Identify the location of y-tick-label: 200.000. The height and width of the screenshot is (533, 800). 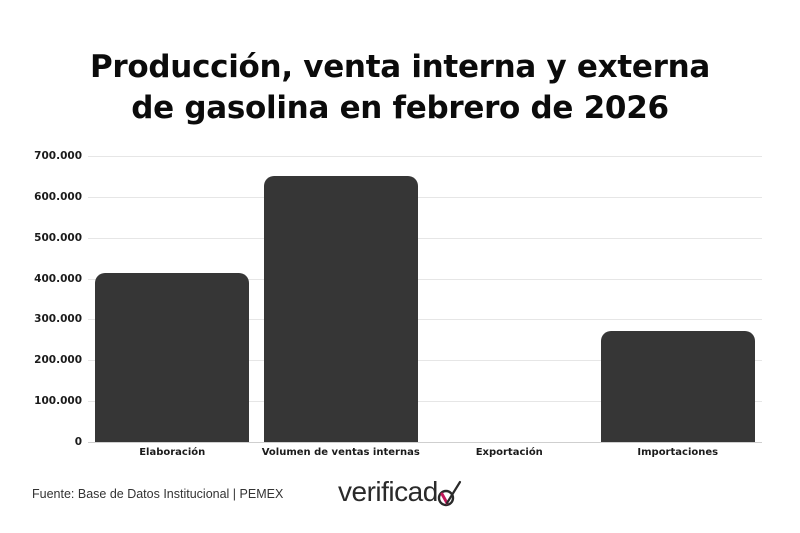
(58, 360).